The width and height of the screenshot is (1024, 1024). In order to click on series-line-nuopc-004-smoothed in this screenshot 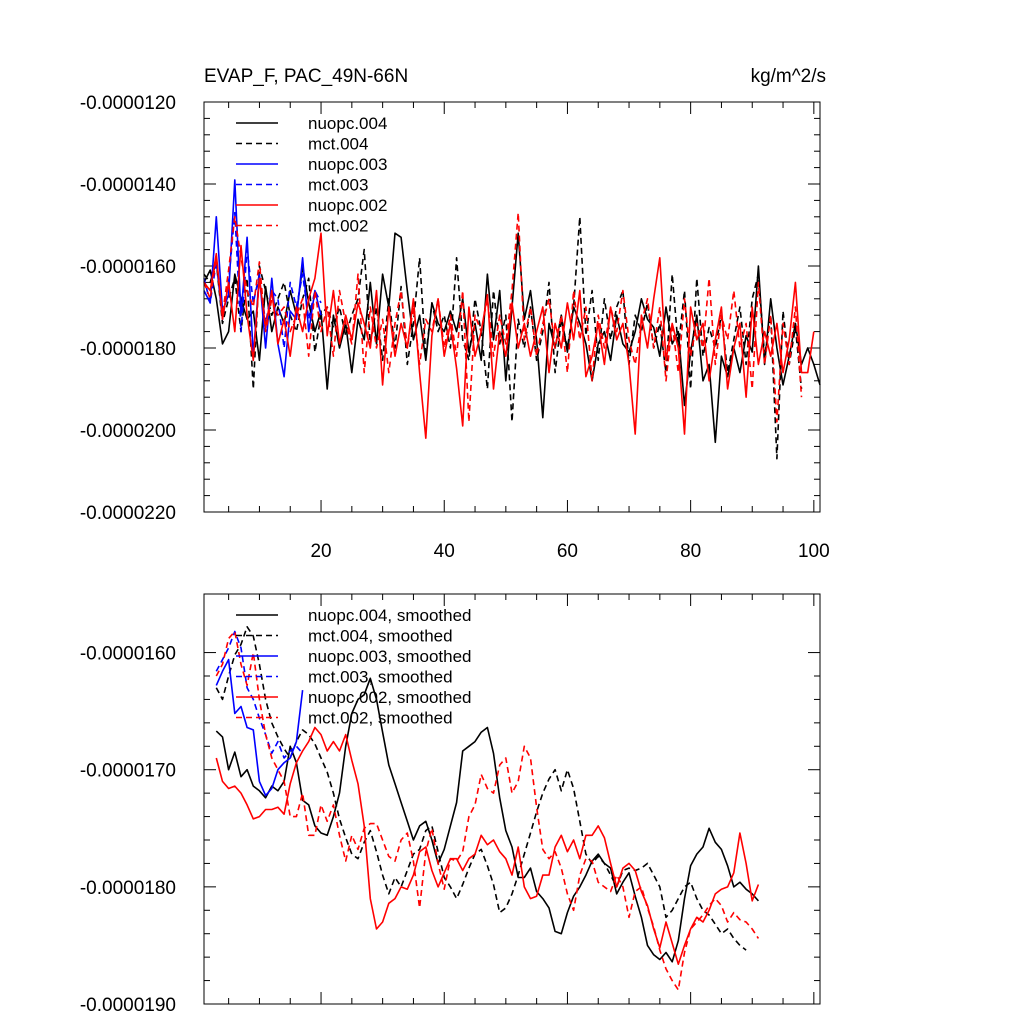, I will do `click(487, 820)`.